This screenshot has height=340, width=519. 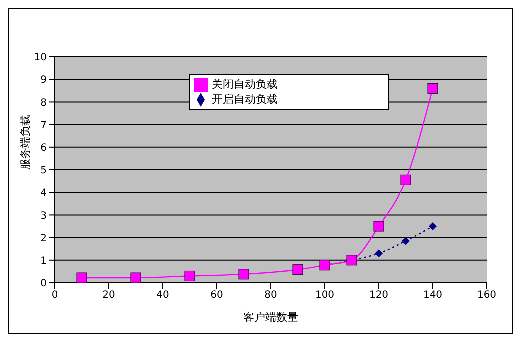 What do you see at coordinates (271, 317) in the screenshot?
I see `x-axis-title: 客户端数量` at bounding box center [271, 317].